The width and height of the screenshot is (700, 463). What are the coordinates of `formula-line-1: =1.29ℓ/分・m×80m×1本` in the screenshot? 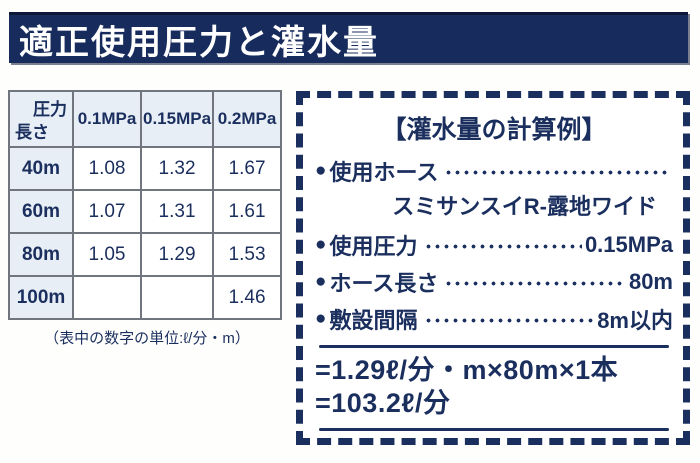 It's located at (467, 370).